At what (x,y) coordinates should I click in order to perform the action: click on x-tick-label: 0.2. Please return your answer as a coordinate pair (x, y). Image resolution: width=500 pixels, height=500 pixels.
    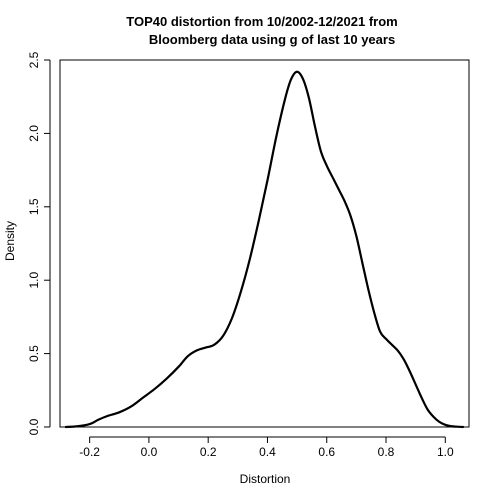
    Looking at the image, I should click on (208, 452).